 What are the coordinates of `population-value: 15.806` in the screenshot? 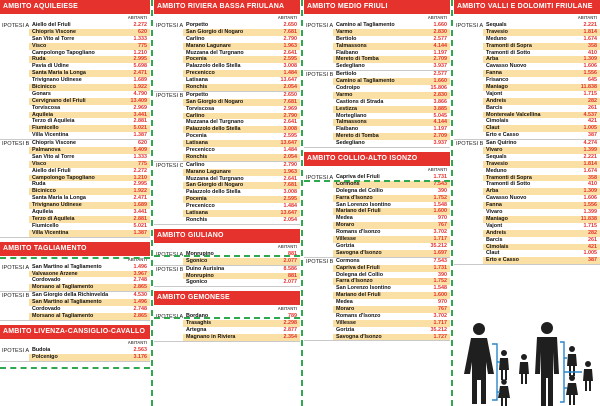 It's located at (439, 88).